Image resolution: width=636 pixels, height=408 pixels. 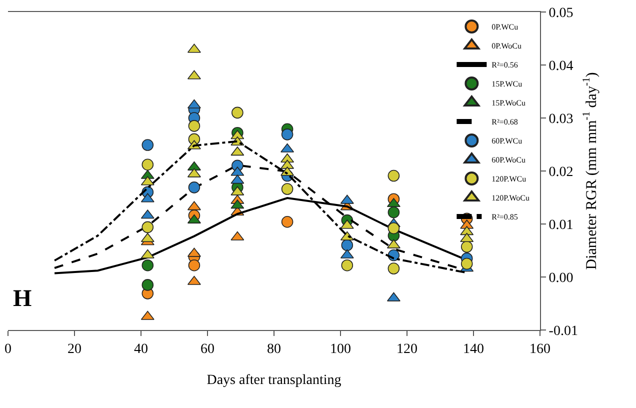 I want to click on x-tick-label: 120, so click(x=407, y=349).